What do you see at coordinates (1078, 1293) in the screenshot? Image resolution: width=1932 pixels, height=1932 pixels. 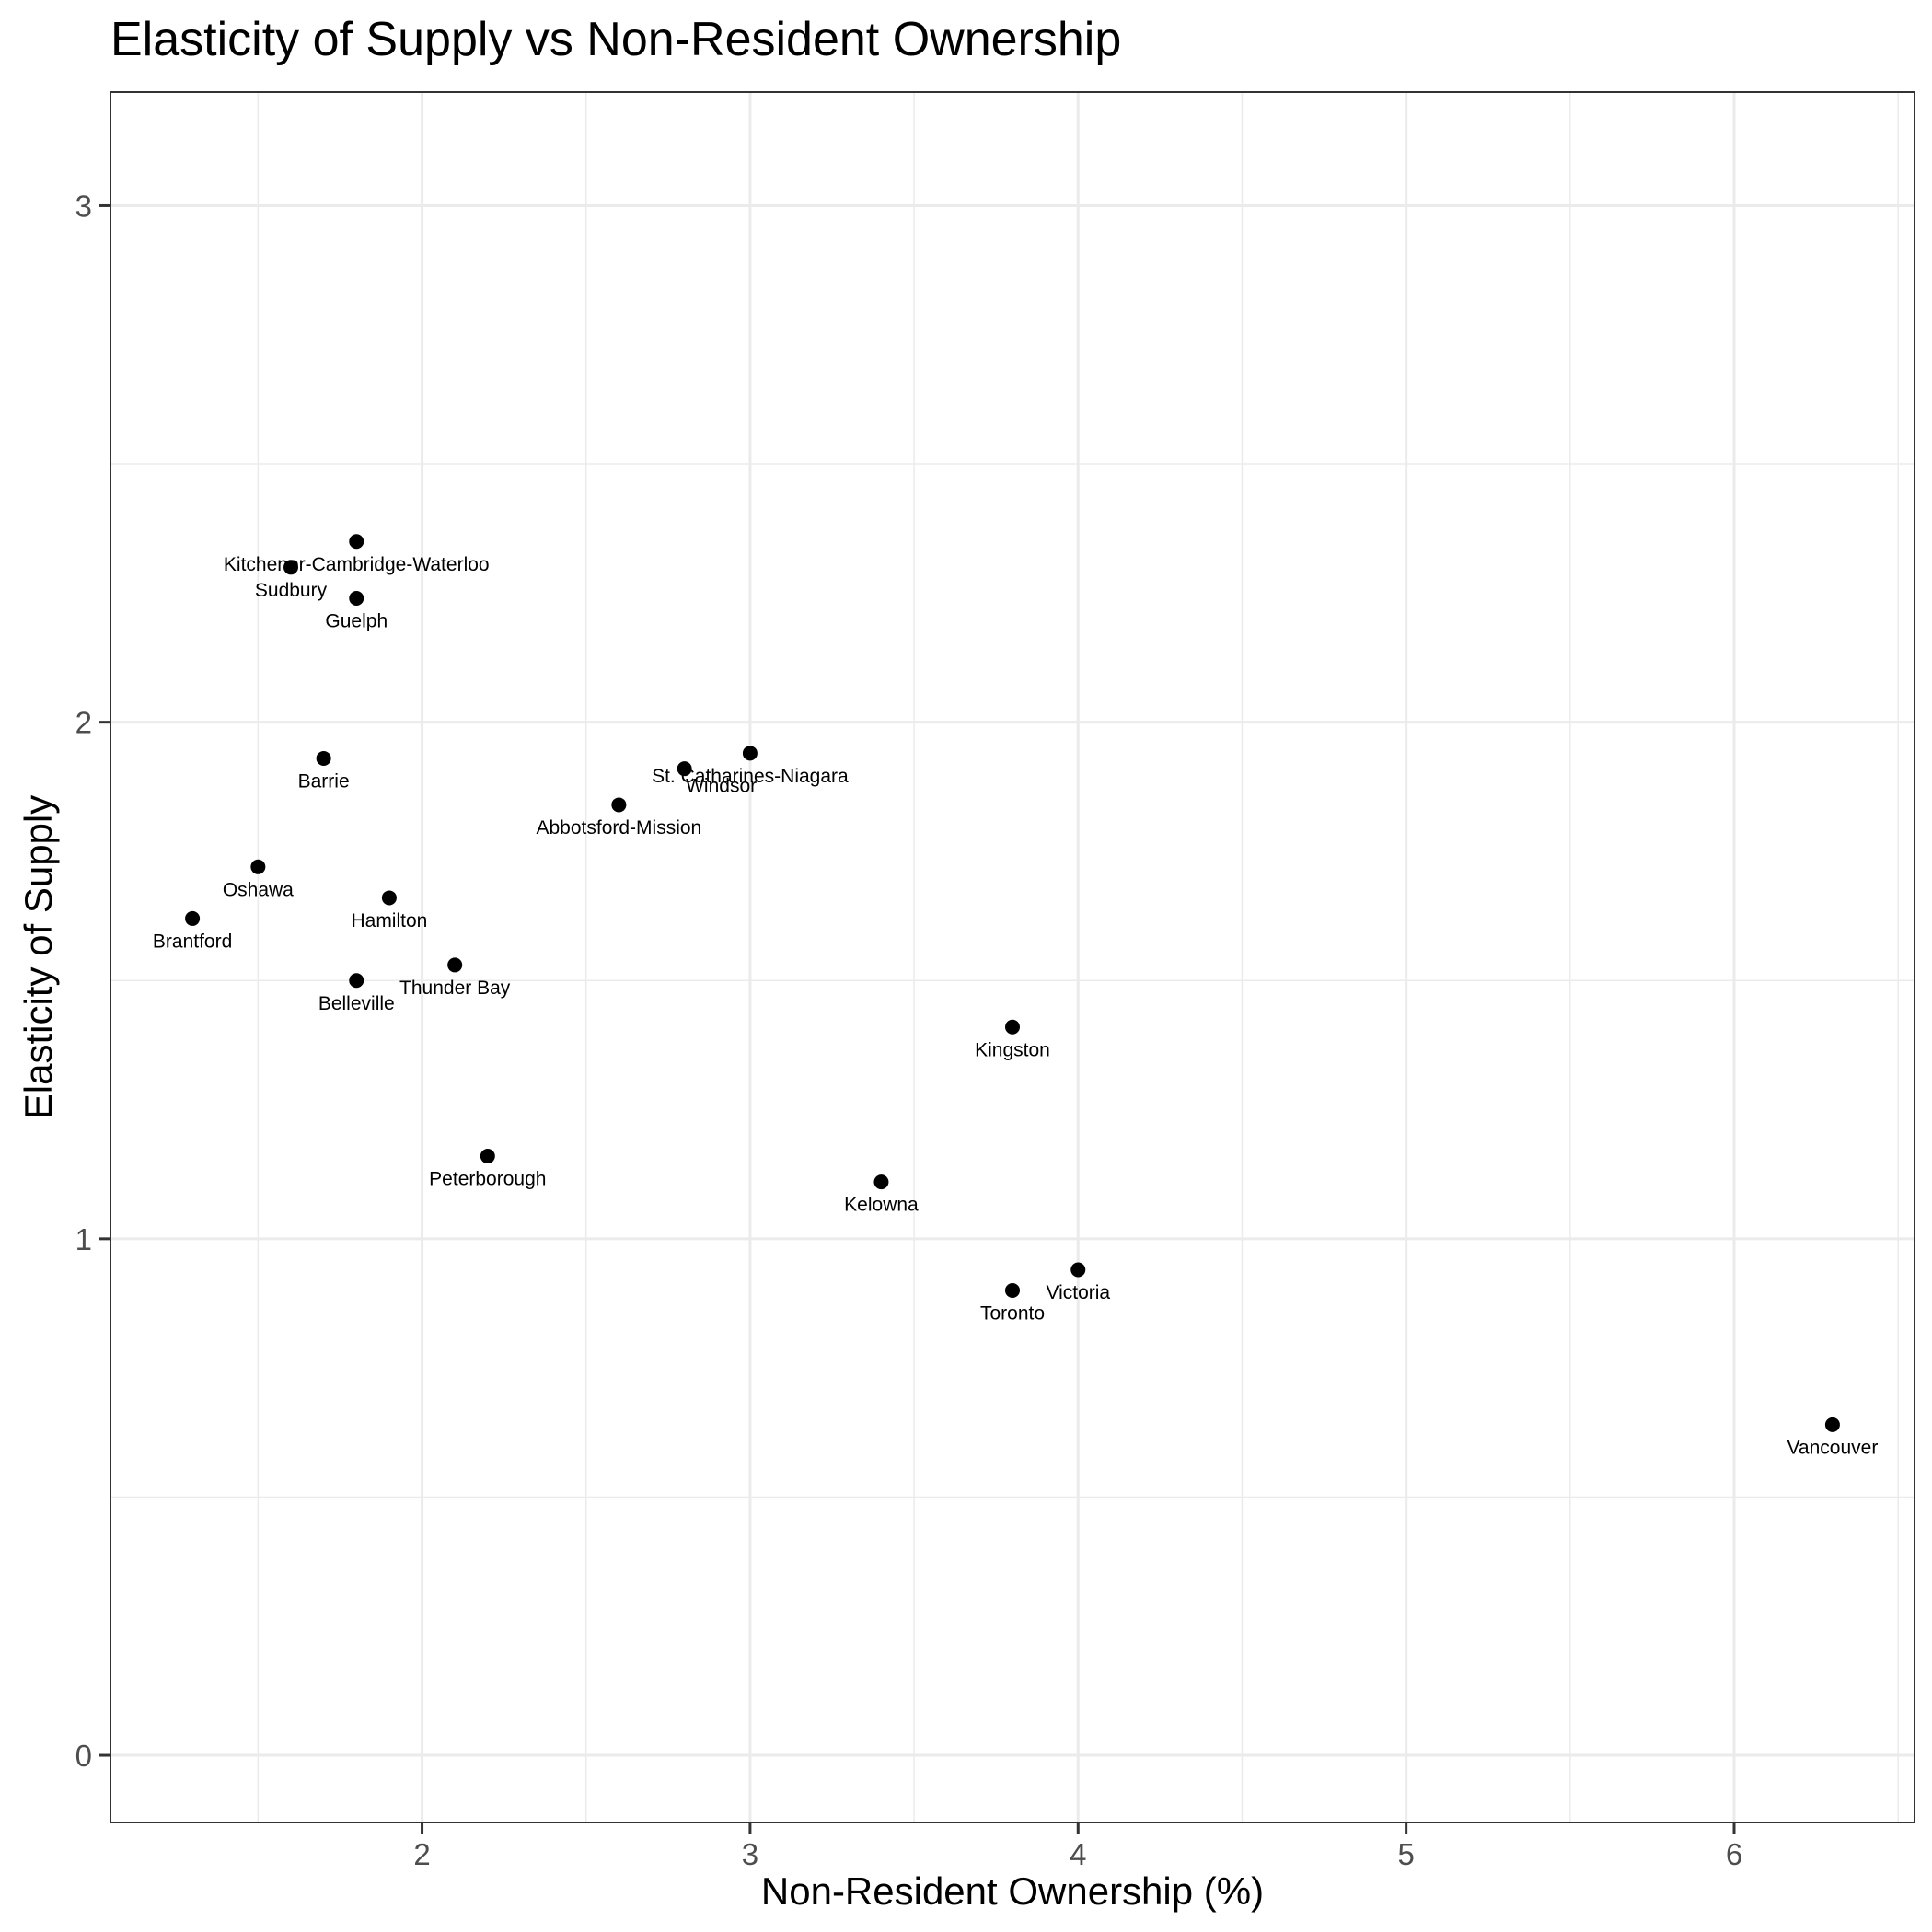 I see `point-label: Victoria` at bounding box center [1078, 1293].